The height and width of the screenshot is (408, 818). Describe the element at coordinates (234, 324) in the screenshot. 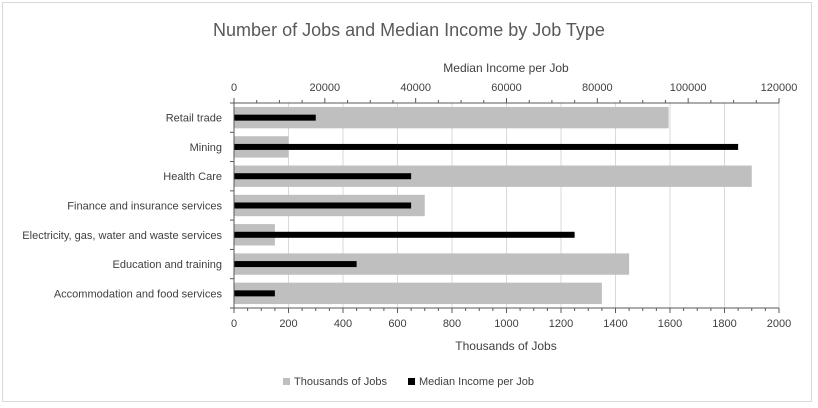

I see `bottom-tick-label: 0` at that location.